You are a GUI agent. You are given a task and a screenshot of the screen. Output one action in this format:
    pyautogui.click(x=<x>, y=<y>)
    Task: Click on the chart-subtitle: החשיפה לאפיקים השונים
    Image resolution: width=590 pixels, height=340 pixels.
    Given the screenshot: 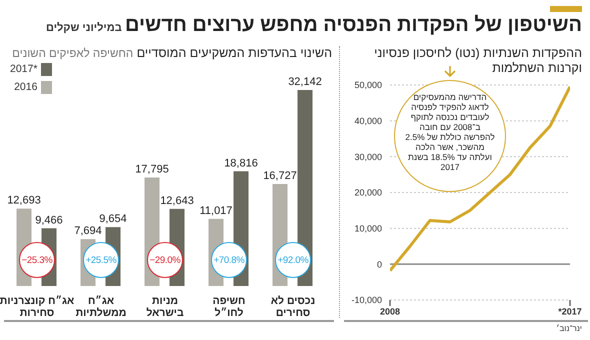 What is the action you would take?
    pyautogui.click(x=73, y=54)
    